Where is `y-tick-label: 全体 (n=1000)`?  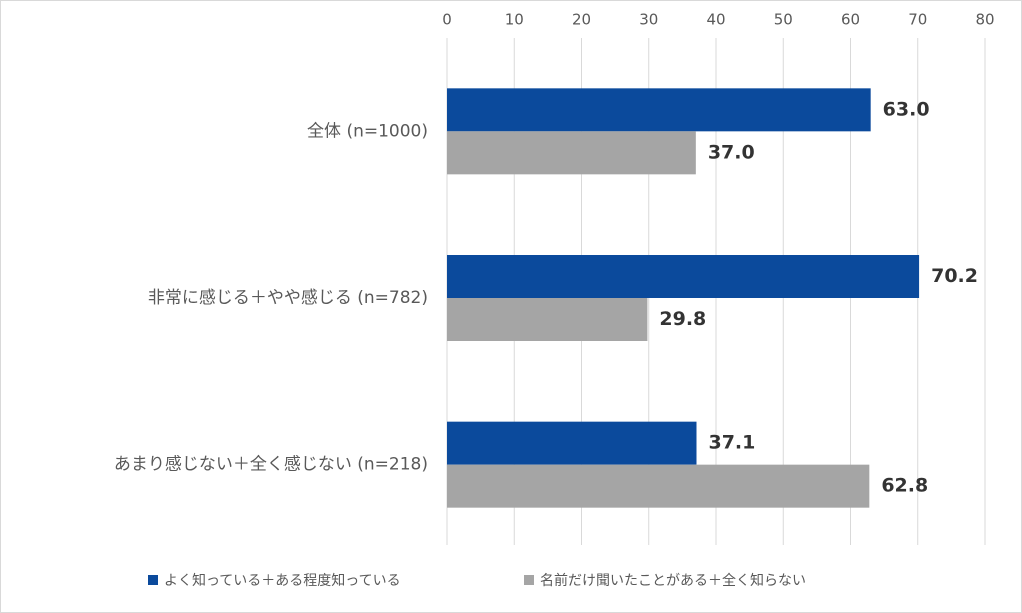
y-tick-label: 全体 (n=1000) is located at coordinates (367, 131).